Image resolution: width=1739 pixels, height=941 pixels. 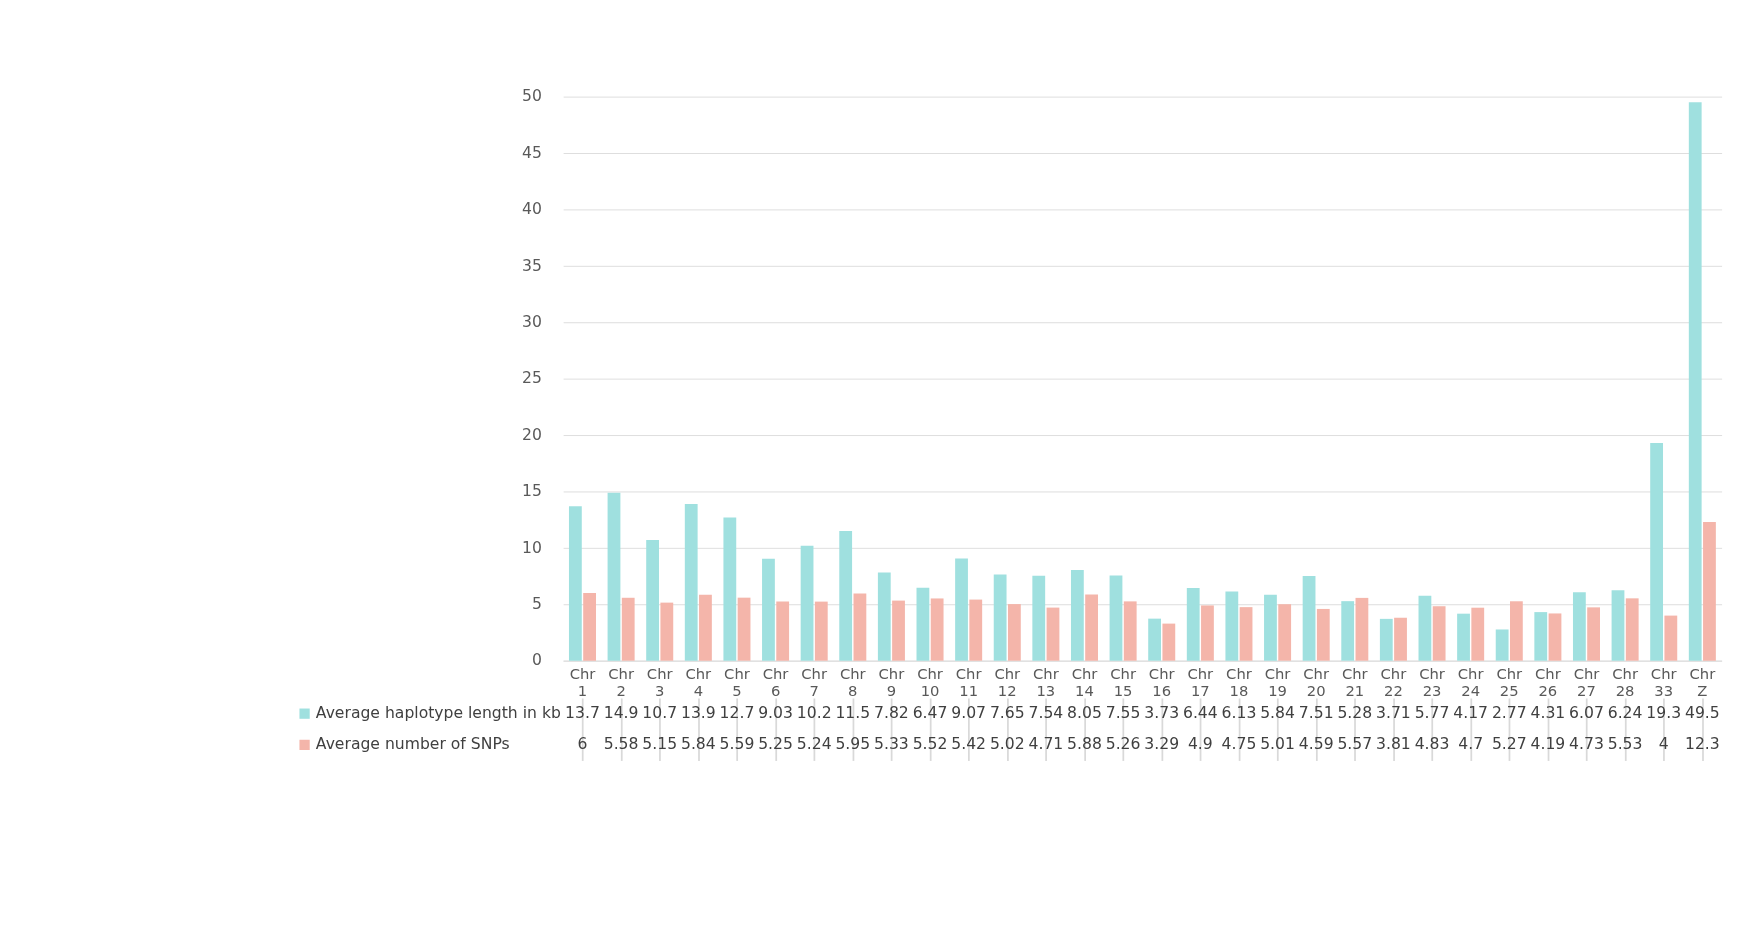 What do you see at coordinates (775, 744) in the screenshot?
I see `data-label: 5.25` at bounding box center [775, 744].